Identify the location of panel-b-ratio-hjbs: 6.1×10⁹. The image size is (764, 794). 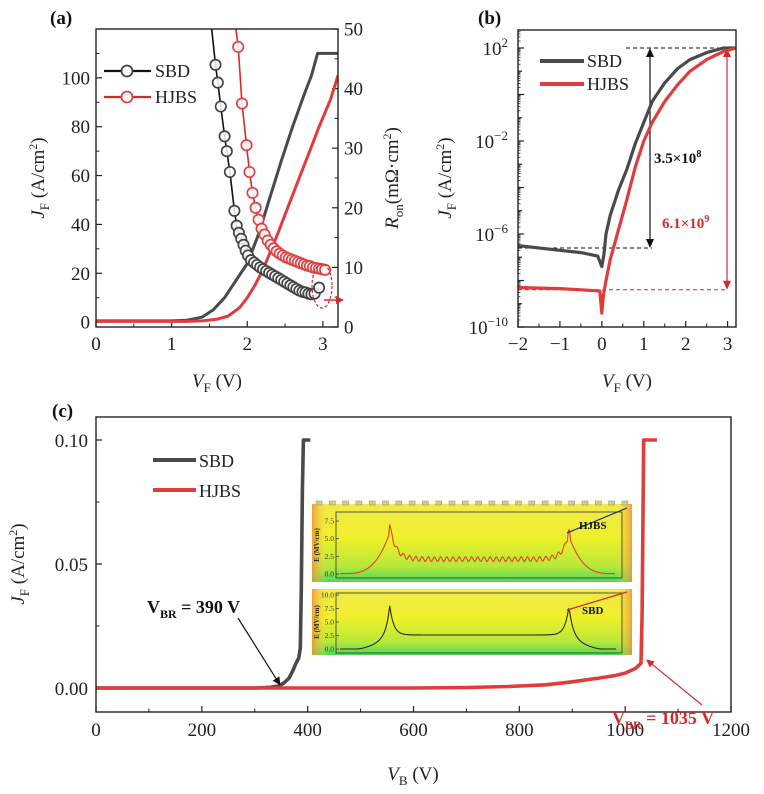
(685, 223).